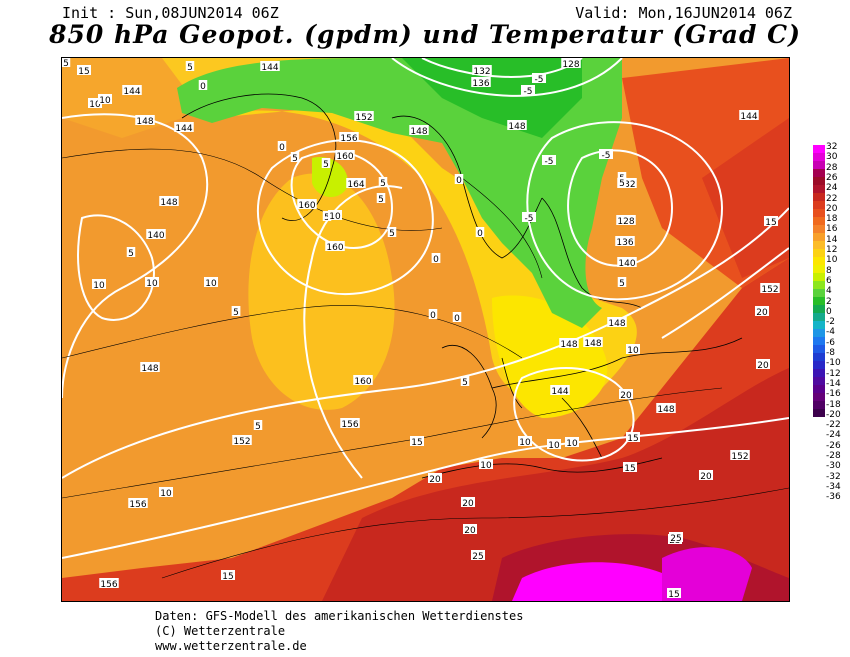  I want to click on color-scale-tick: 18, so click(832, 219).